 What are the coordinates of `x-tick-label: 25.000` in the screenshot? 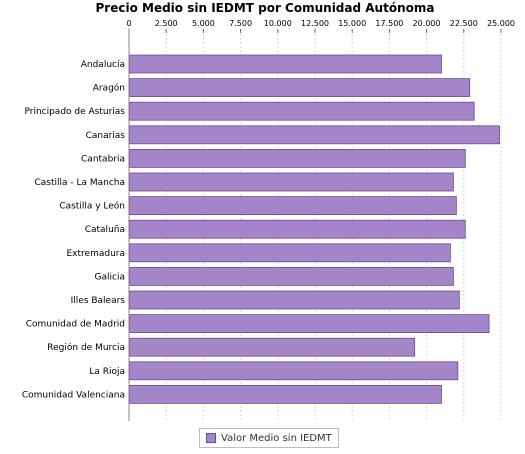 It's located at (501, 23).